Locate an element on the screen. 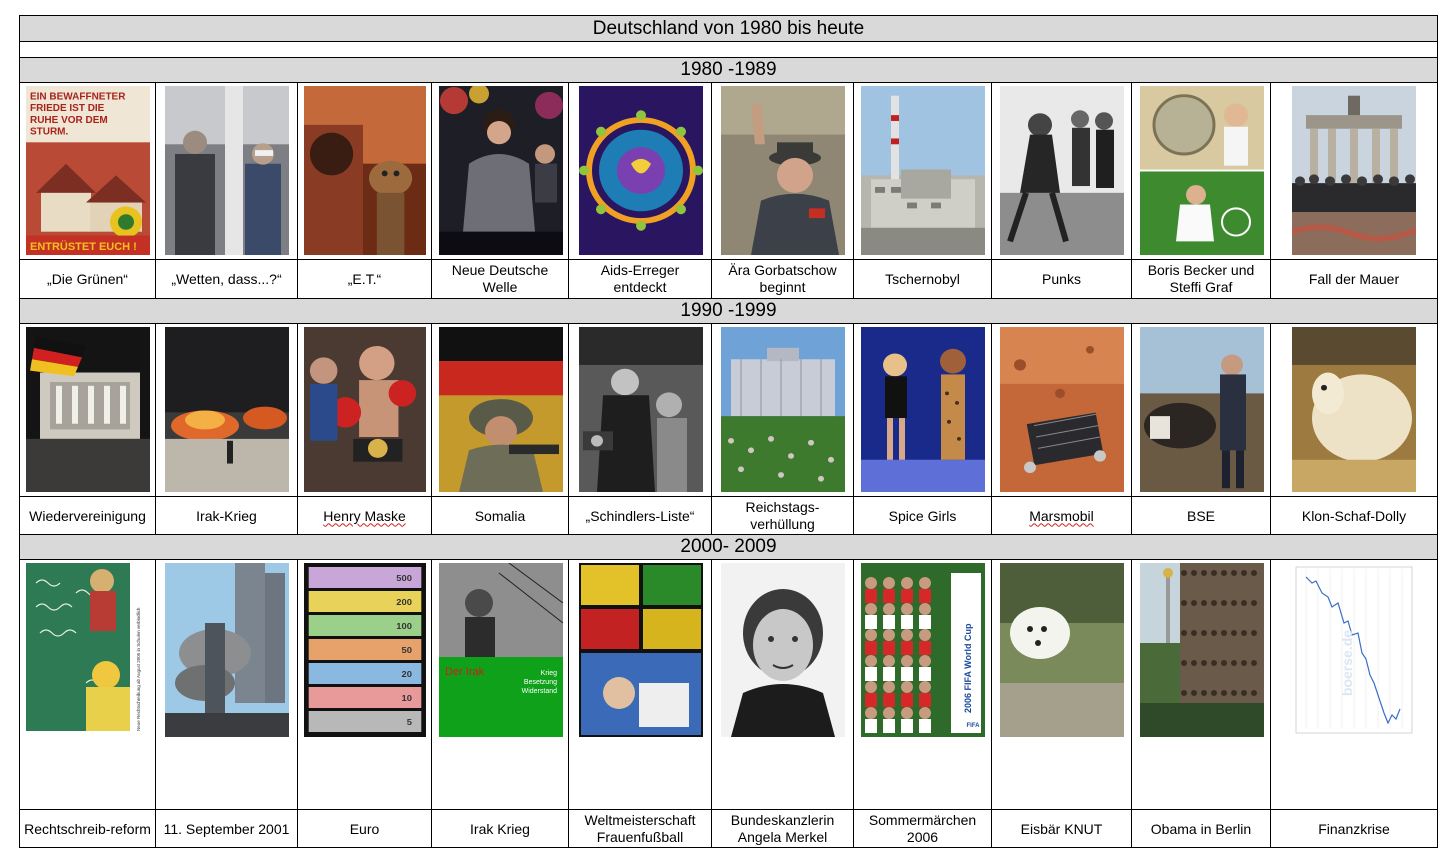 The height and width of the screenshot is (864, 1450). caption-text: Boris Becker und Steffi Graf is located at coordinates (1201, 278).